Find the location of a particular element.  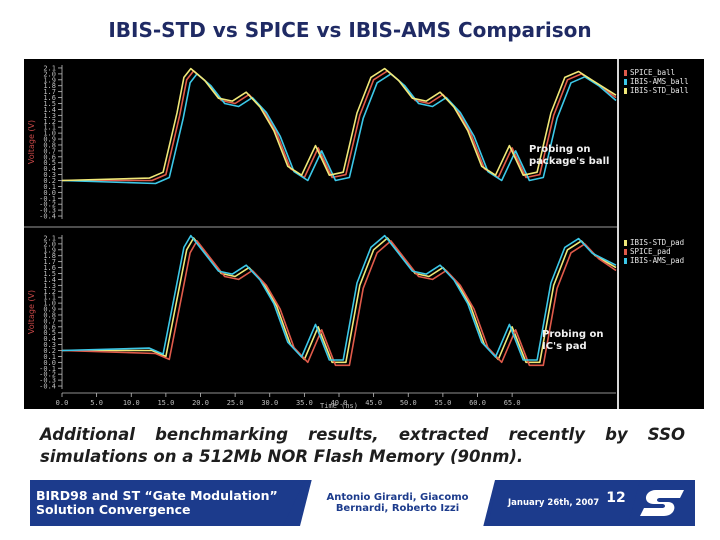

slide-title: IBIS-STD vs SPICE vs IBIS-AMS Comparison is located at coordinates (350, 30).